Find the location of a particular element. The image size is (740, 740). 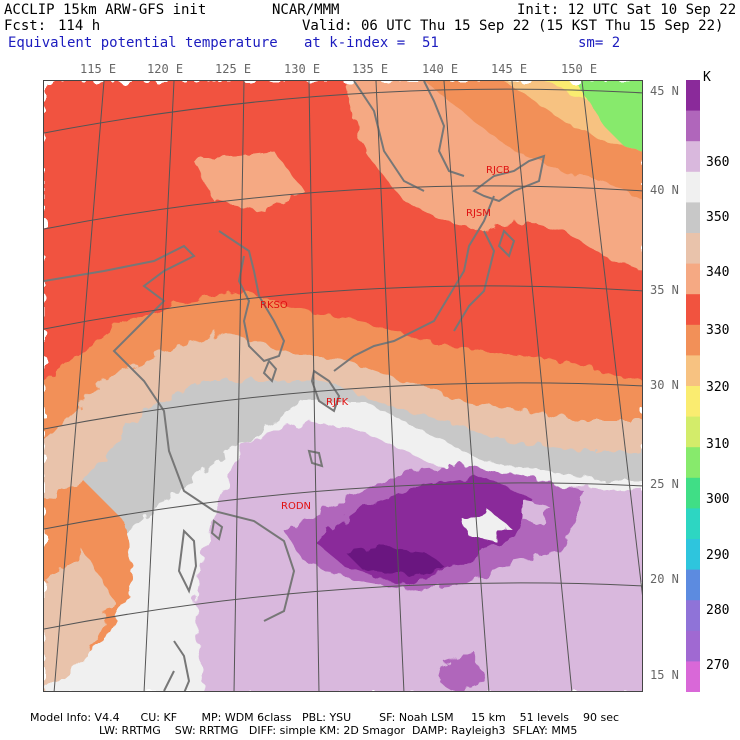

lon-label: 135 E is located at coordinates (370, 69).